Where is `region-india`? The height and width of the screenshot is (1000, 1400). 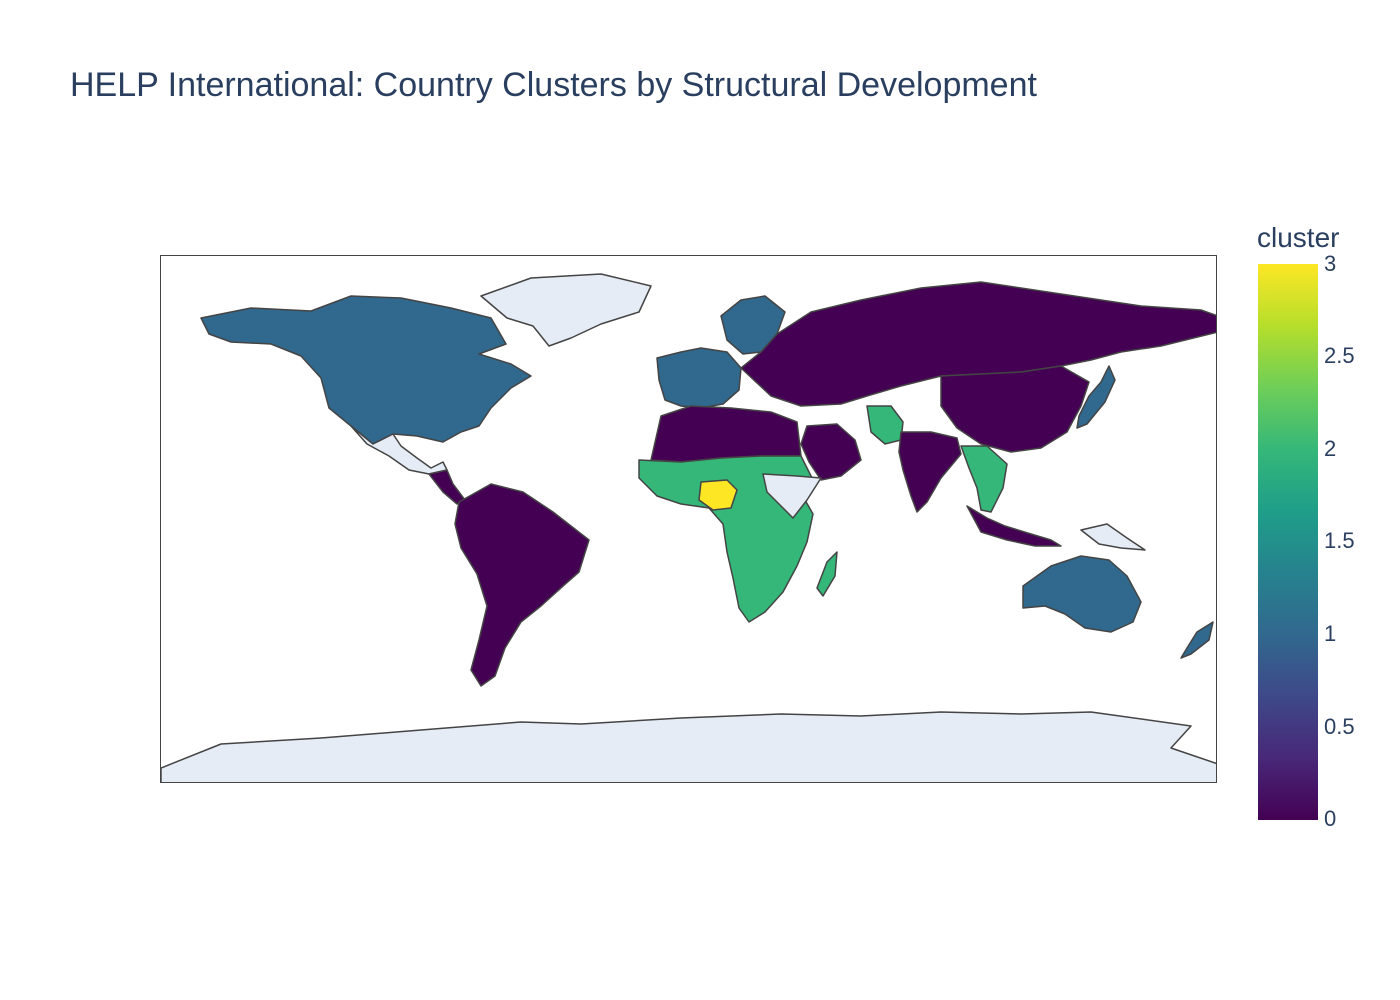 region-india is located at coordinates (930, 472).